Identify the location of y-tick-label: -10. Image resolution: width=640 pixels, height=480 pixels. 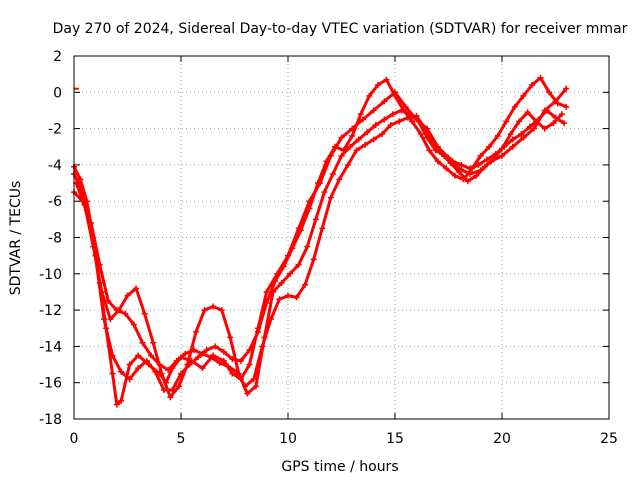
(50, 275).